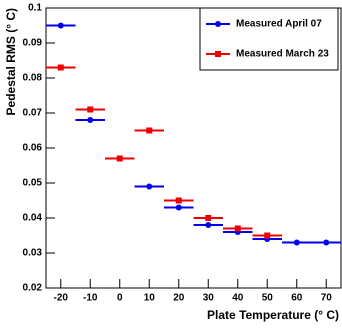 The image size is (342, 329). I want to click on legend-box, so click(269, 39).